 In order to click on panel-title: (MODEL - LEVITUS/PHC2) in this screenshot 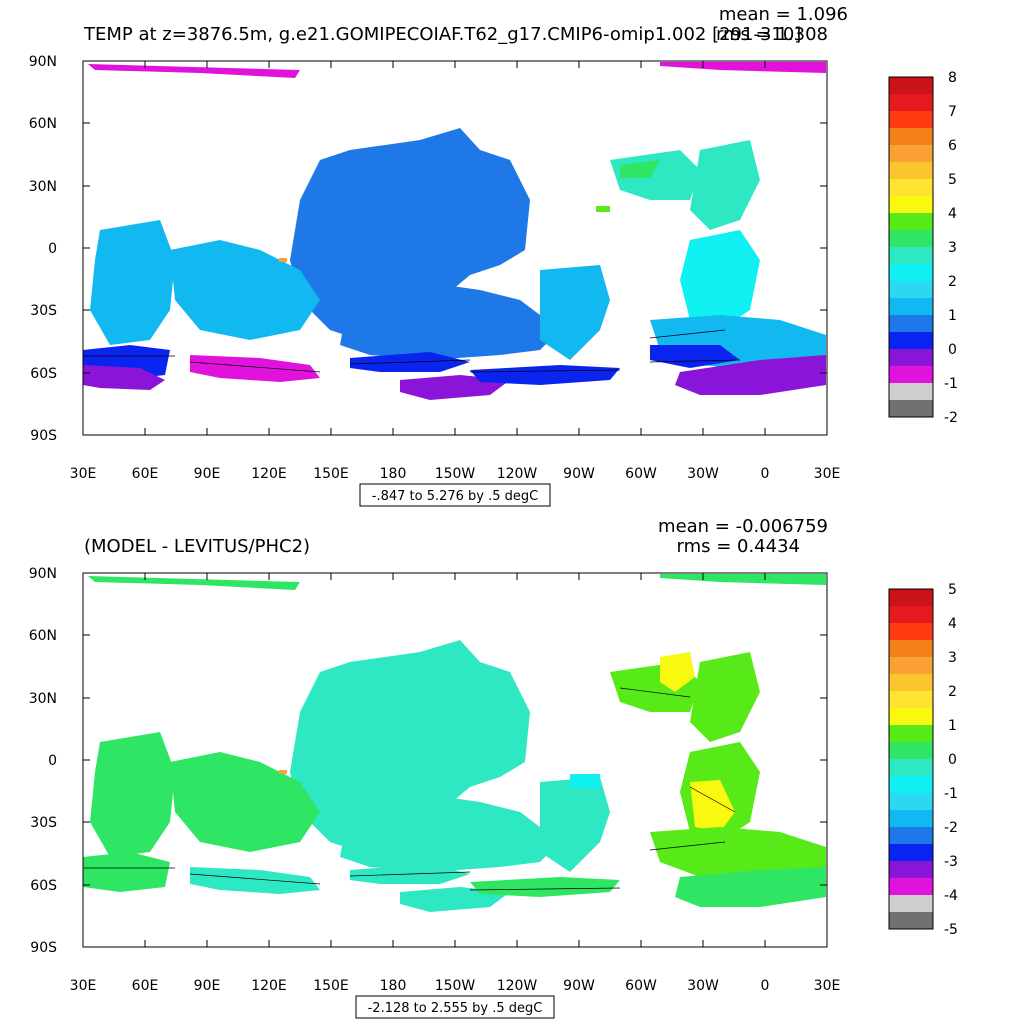, I will do `click(197, 546)`.